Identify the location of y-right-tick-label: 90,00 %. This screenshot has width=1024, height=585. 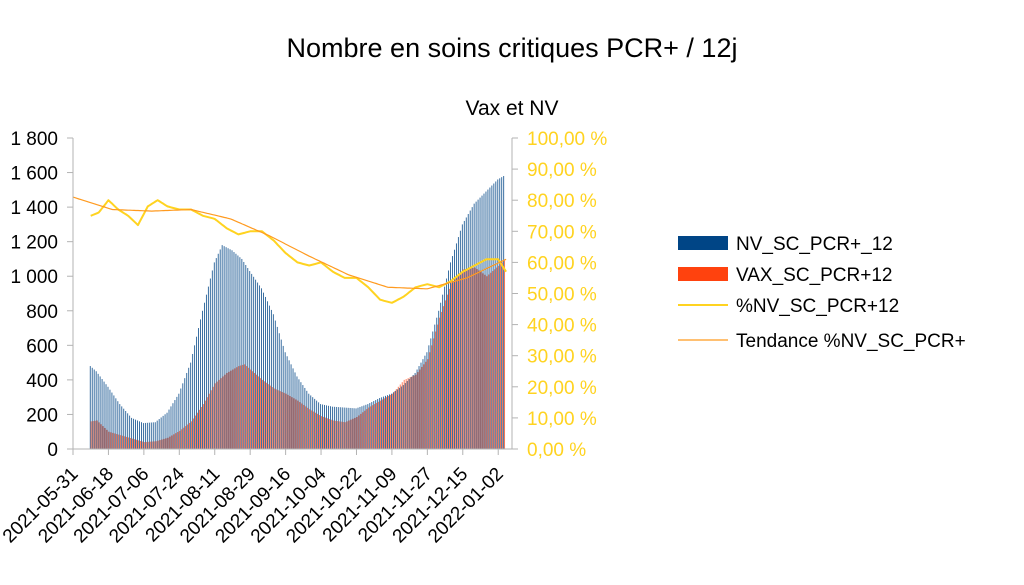
(562, 170).